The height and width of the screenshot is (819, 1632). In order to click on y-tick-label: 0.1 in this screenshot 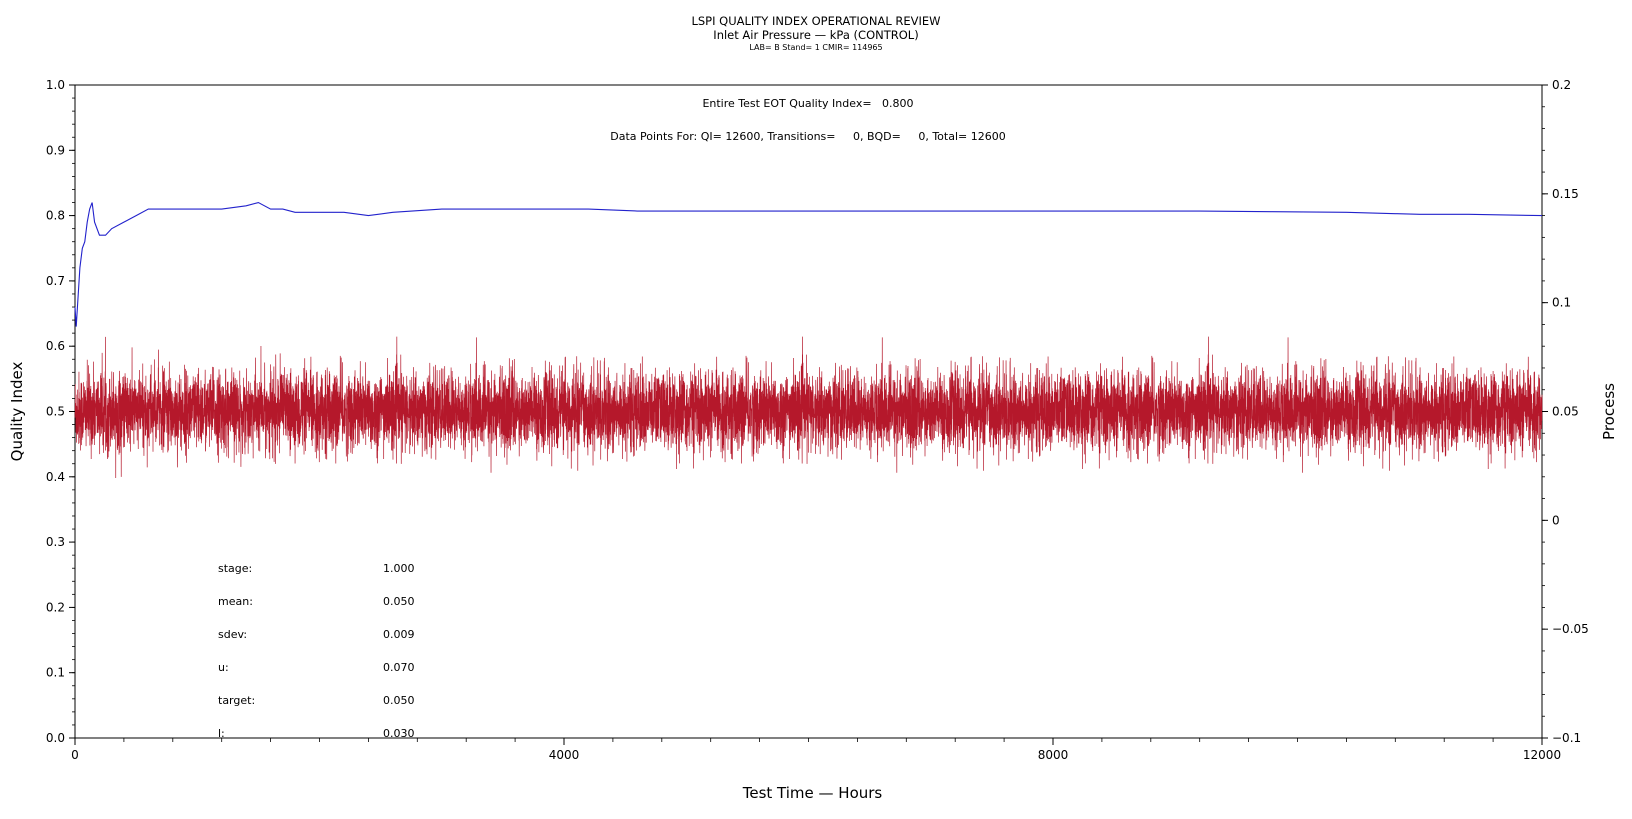, I will do `click(55, 673)`.